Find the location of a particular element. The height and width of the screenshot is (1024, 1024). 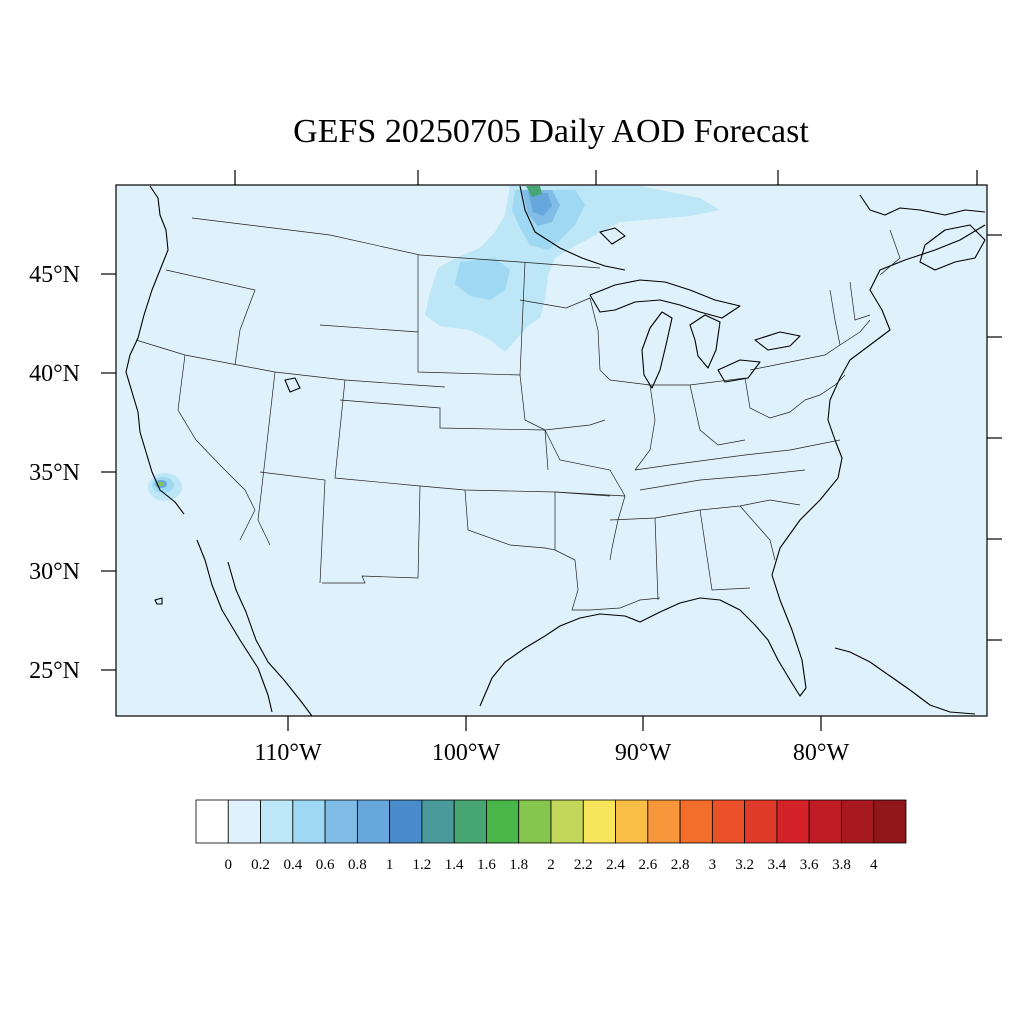

lat-label: 25°N is located at coordinates (54, 671).